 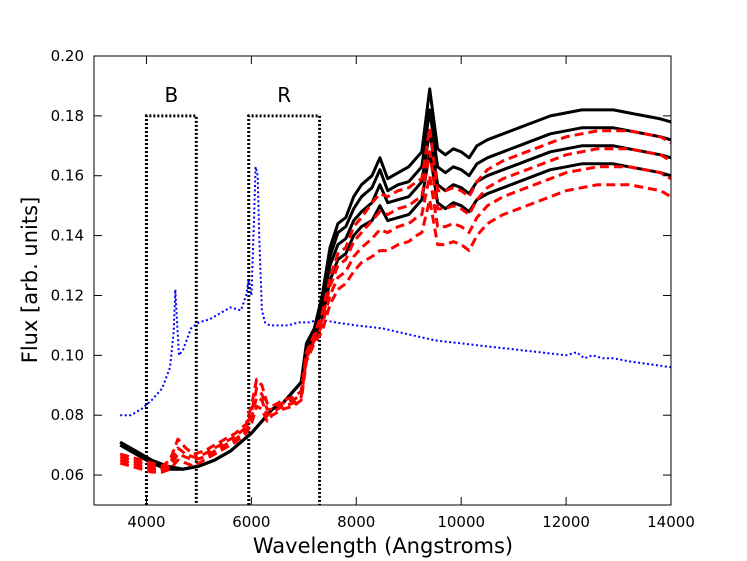 What do you see at coordinates (67, 355) in the screenshot?
I see `y-tick-label: 0.10` at bounding box center [67, 355].